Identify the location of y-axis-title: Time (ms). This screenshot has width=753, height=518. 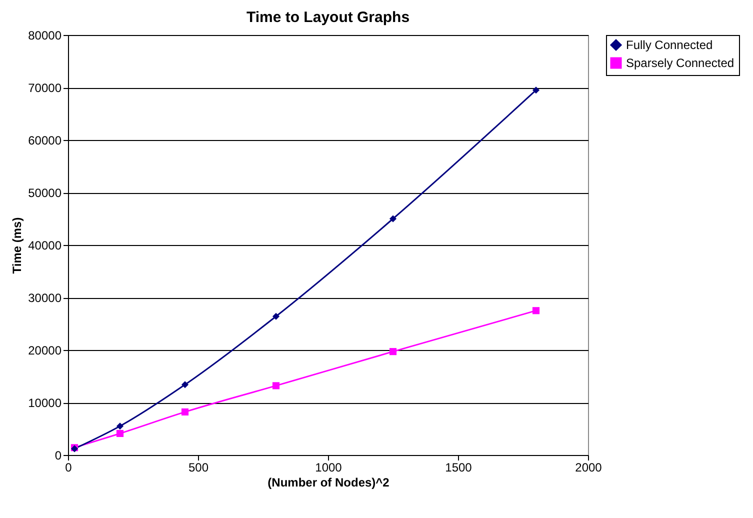
(17, 245).